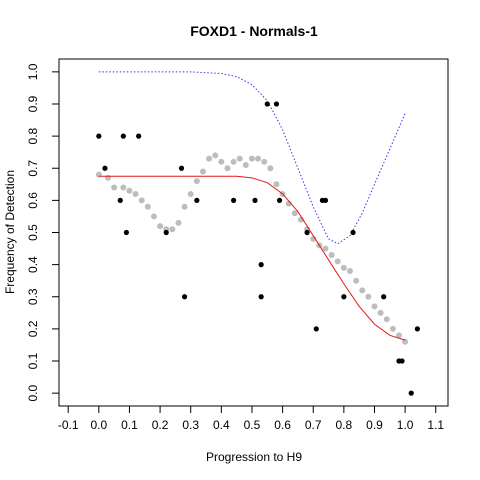 This screenshot has height=480, width=480. Describe the element at coordinates (435, 425) in the screenshot. I see `x-tick-label: 1.1` at that location.